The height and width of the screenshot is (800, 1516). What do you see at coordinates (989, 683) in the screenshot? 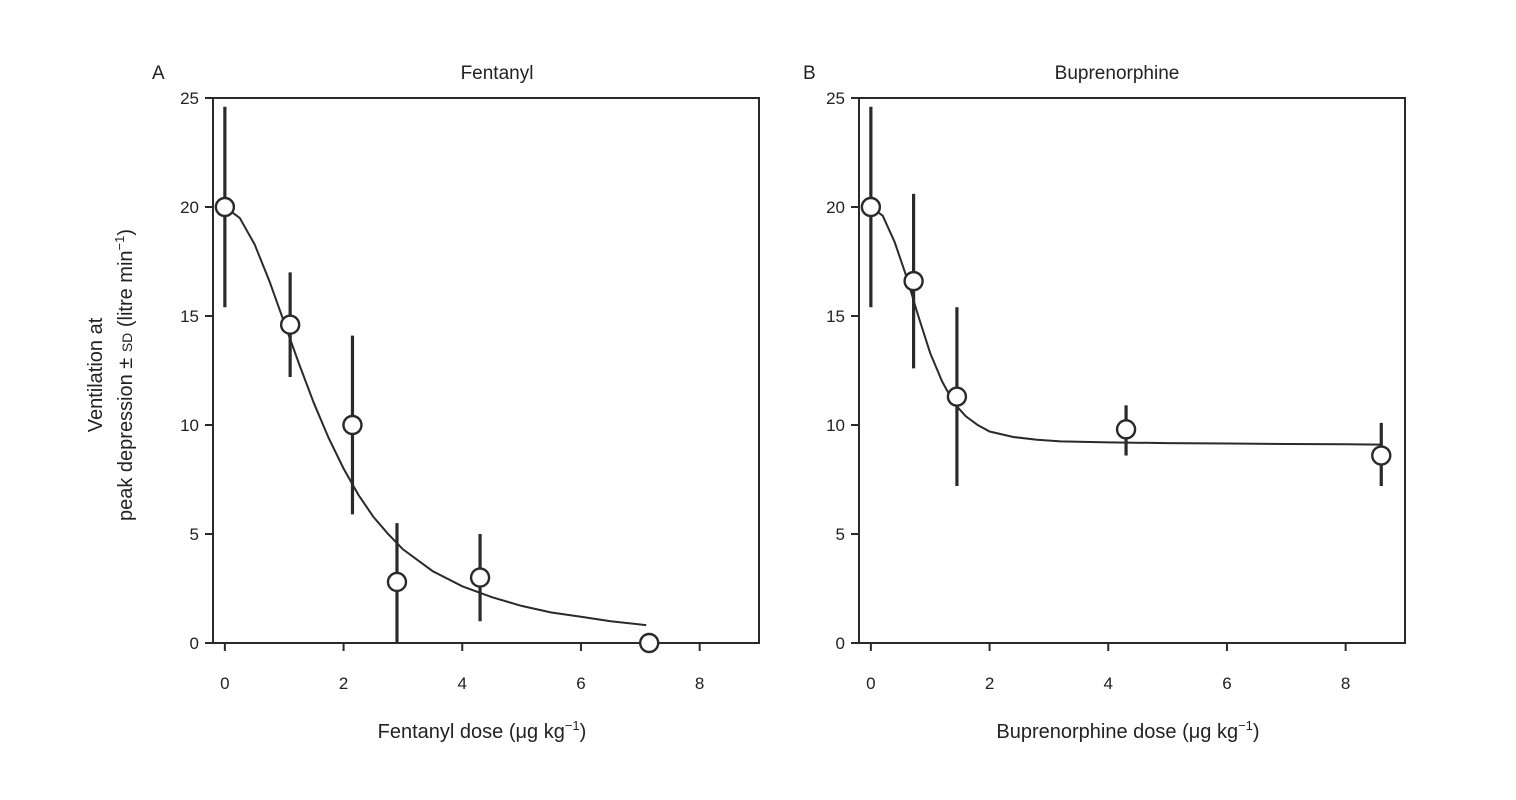
I see `panel-b-x-tick-label: 2` at bounding box center [989, 683].